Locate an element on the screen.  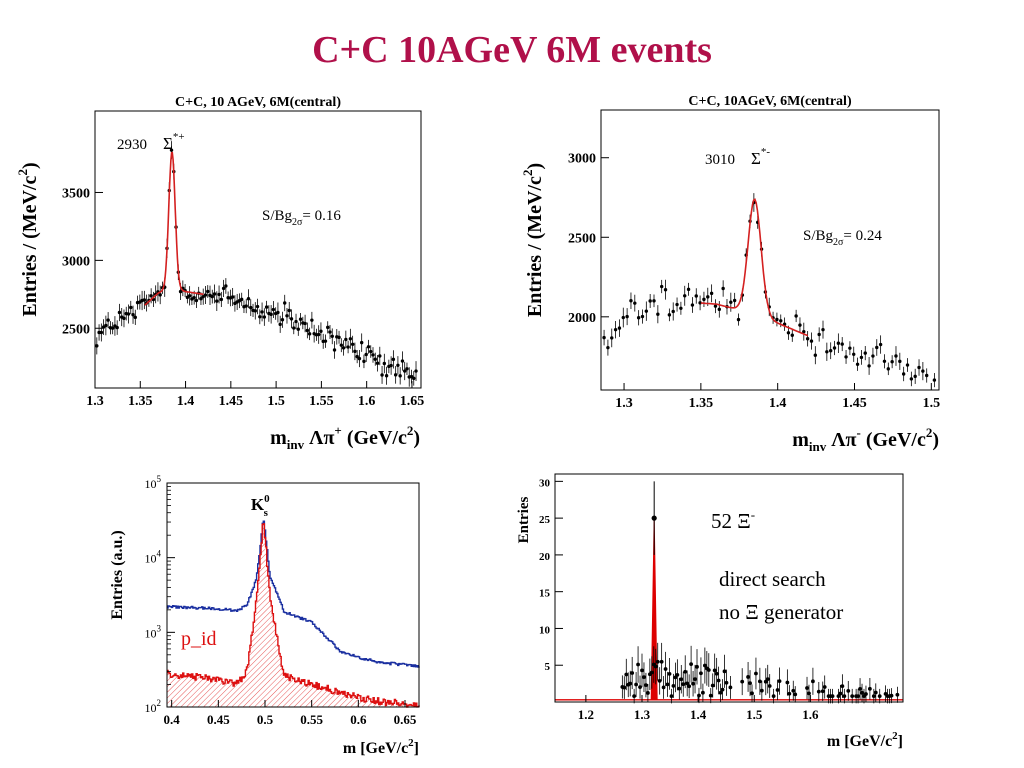
x-tick-label: 1.35 is located at coordinates (140, 401).